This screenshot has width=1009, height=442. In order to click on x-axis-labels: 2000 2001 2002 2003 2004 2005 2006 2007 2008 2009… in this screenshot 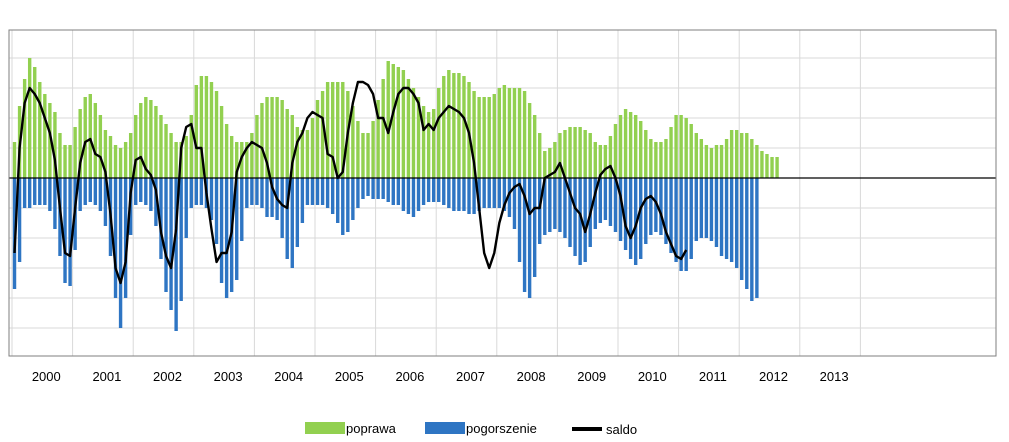, I will do `click(440, 376)`.